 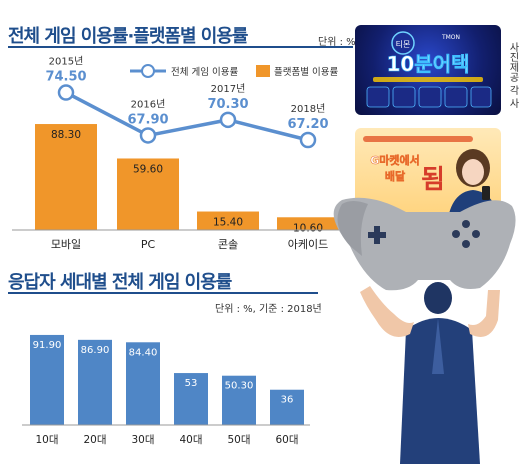 What do you see at coordinates (308, 228) in the screenshot?
I see `platform-bar-value-label: 10.60` at bounding box center [308, 228].